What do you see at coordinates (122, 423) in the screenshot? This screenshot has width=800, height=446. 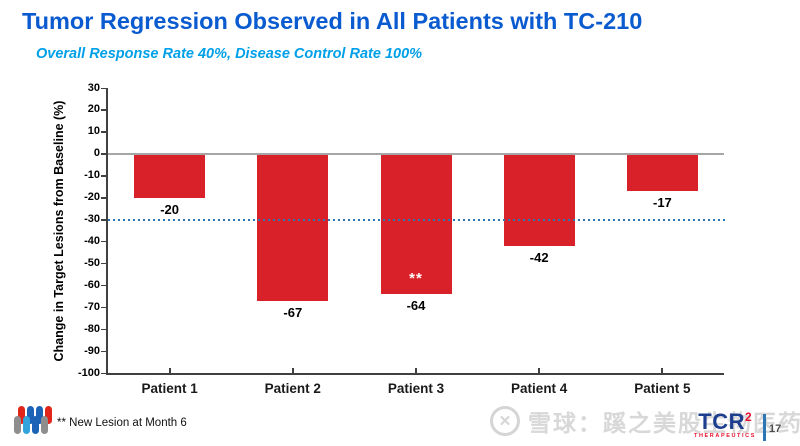 I see `footnote: ** New Lesion at Month 6` at bounding box center [122, 423].